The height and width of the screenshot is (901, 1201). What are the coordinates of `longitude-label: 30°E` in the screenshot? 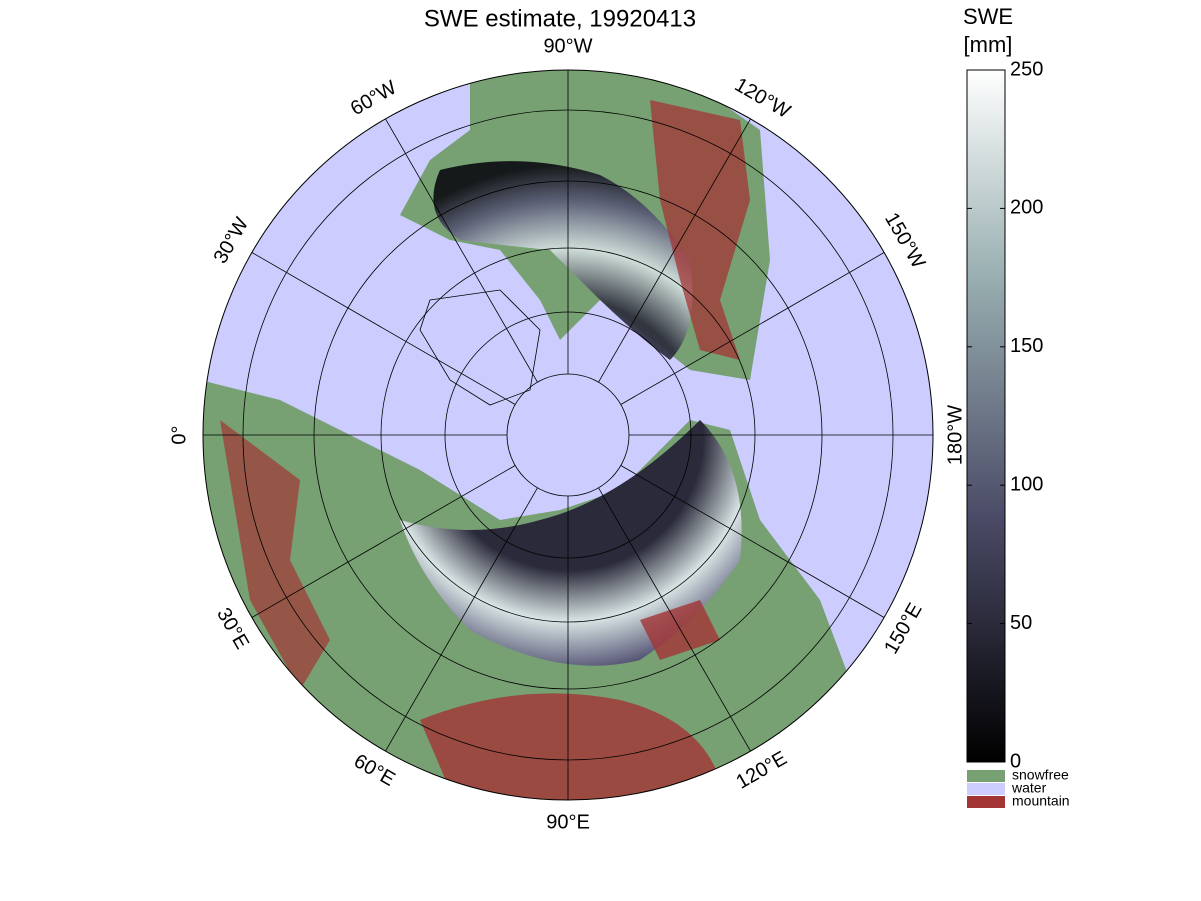 It's located at (232, 628).